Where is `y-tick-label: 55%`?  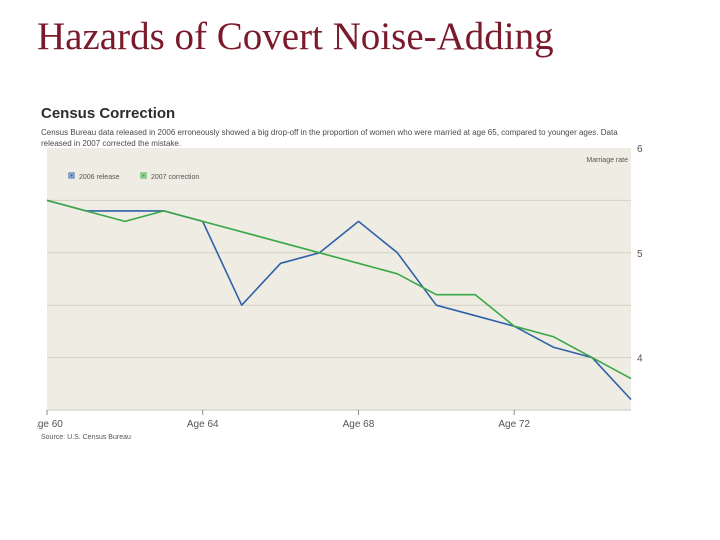 y-tick-label: 55% is located at coordinates (640, 254).